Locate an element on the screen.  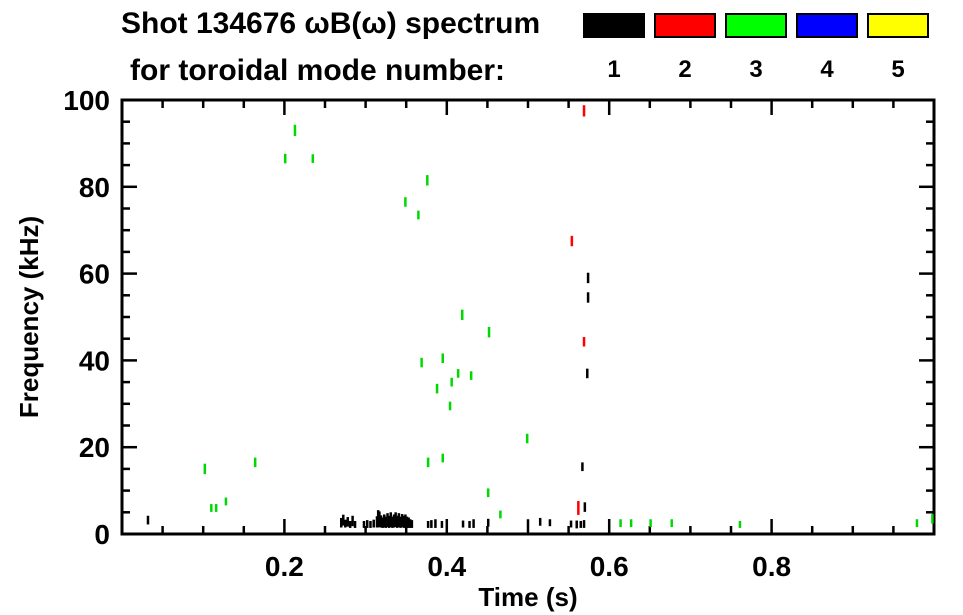
mode-3-label: 3 is located at coordinates (756, 69).